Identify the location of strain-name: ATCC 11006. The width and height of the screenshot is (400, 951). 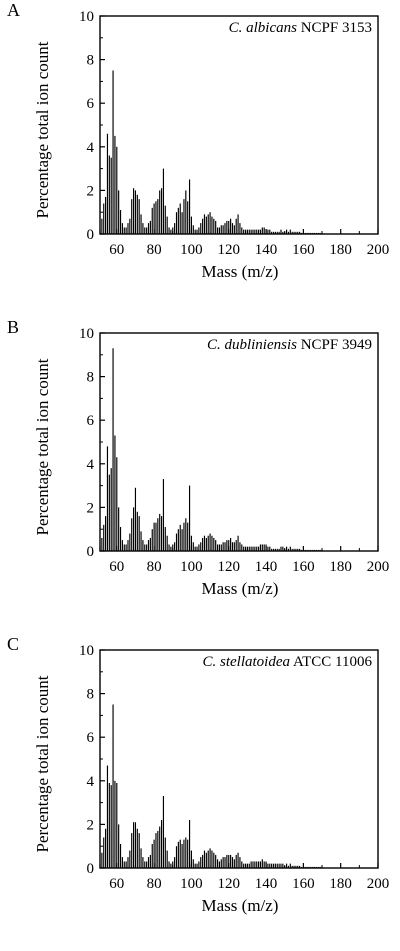
(332, 662).